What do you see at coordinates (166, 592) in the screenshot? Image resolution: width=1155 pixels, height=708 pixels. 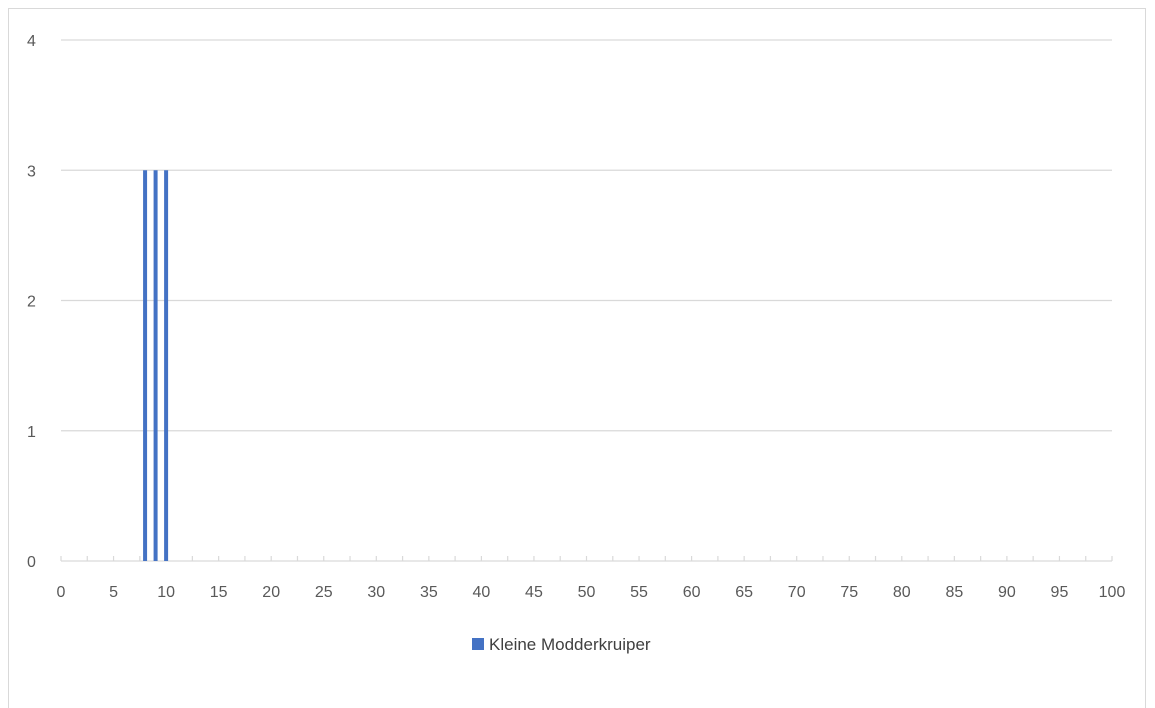 I see `x-tick-label: 10` at bounding box center [166, 592].